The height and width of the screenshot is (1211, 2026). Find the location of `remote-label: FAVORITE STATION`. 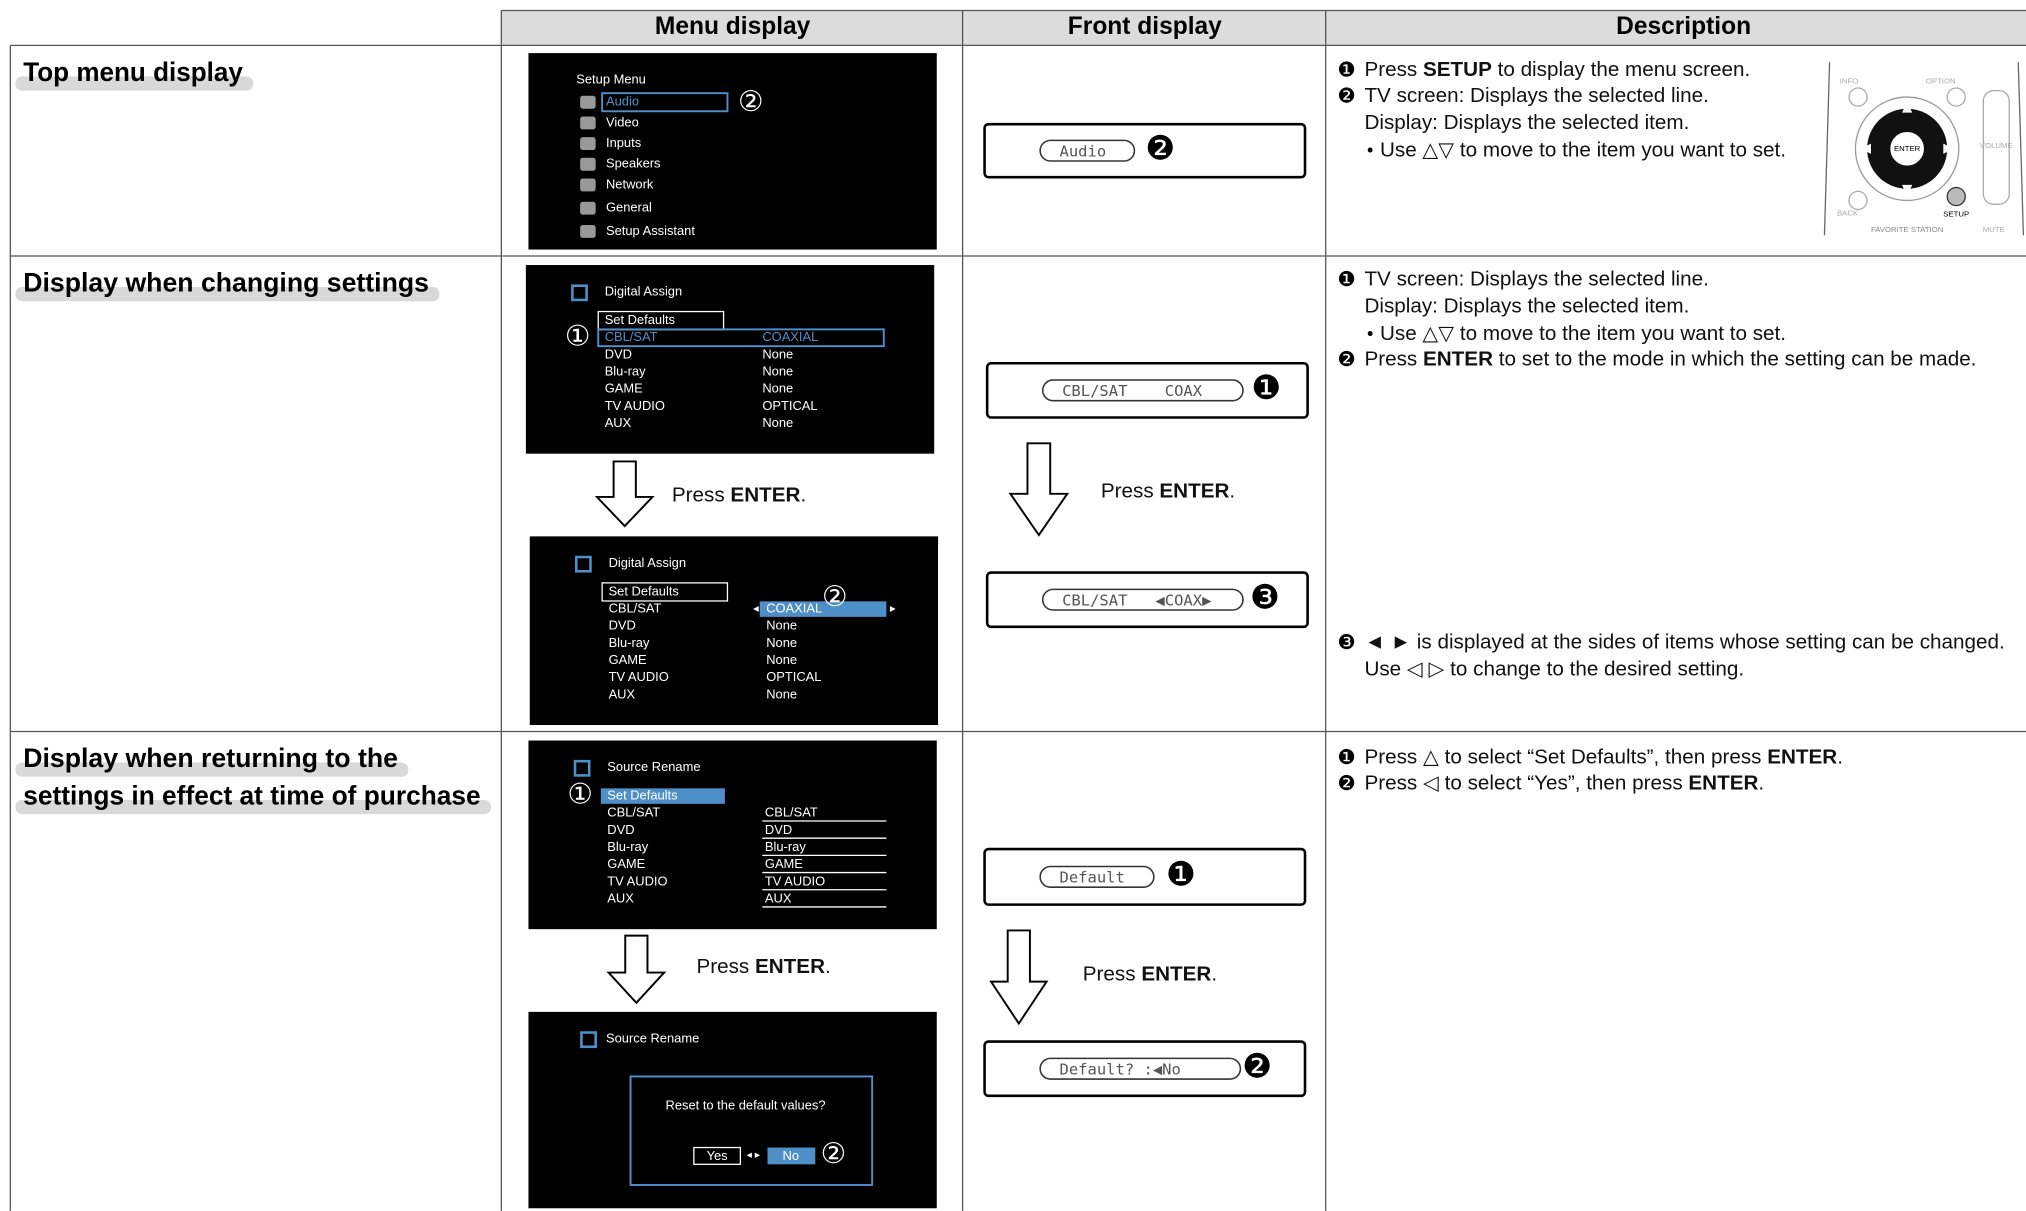

remote-label: FAVORITE STATION is located at coordinates (1907, 229).